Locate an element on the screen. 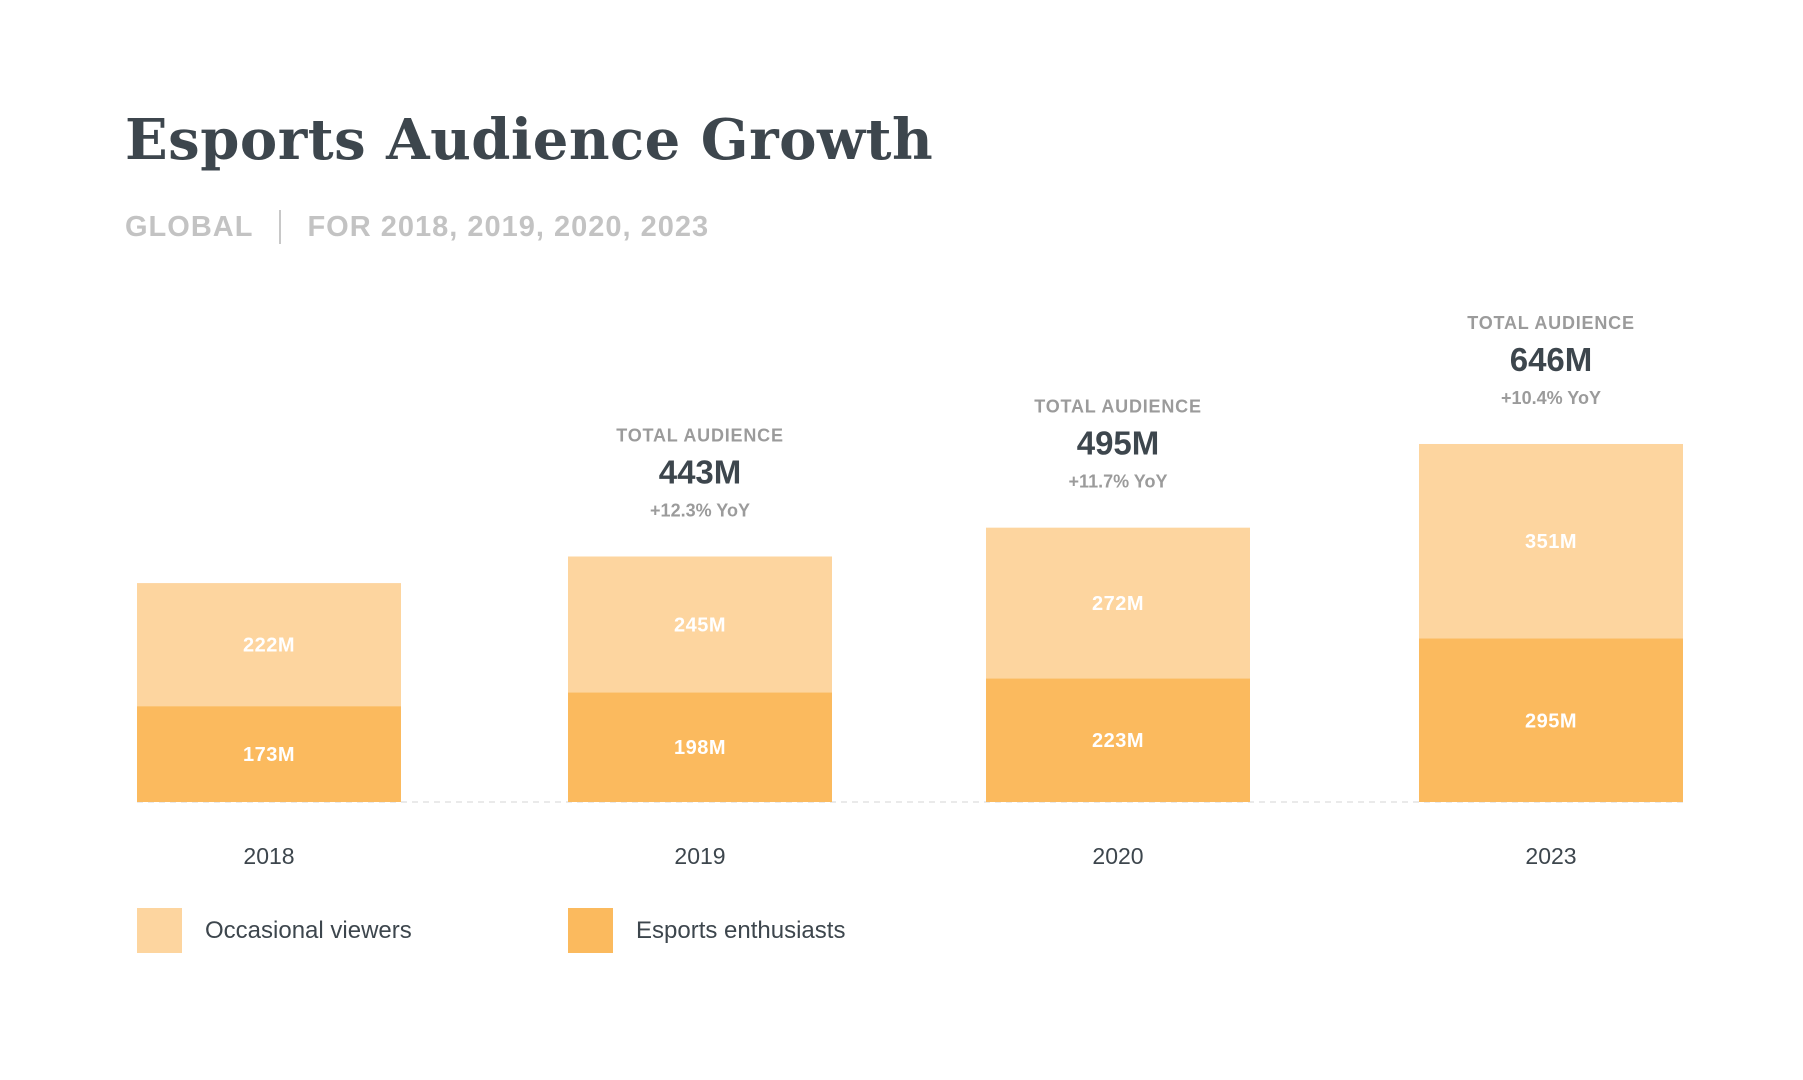 This screenshot has width=1803, height=1080. legend-item-esports-enthusiasts: Esports enthusiasts is located at coordinates (706, 930).